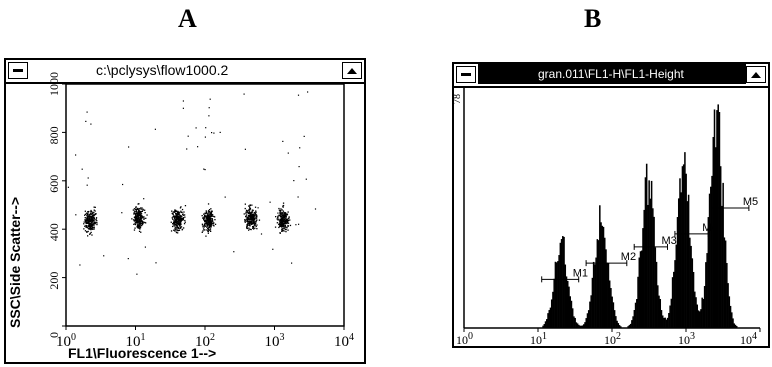  I want to click on window-a-titlebar: c:\pclysys\flow1000.2, so click(185, 72).